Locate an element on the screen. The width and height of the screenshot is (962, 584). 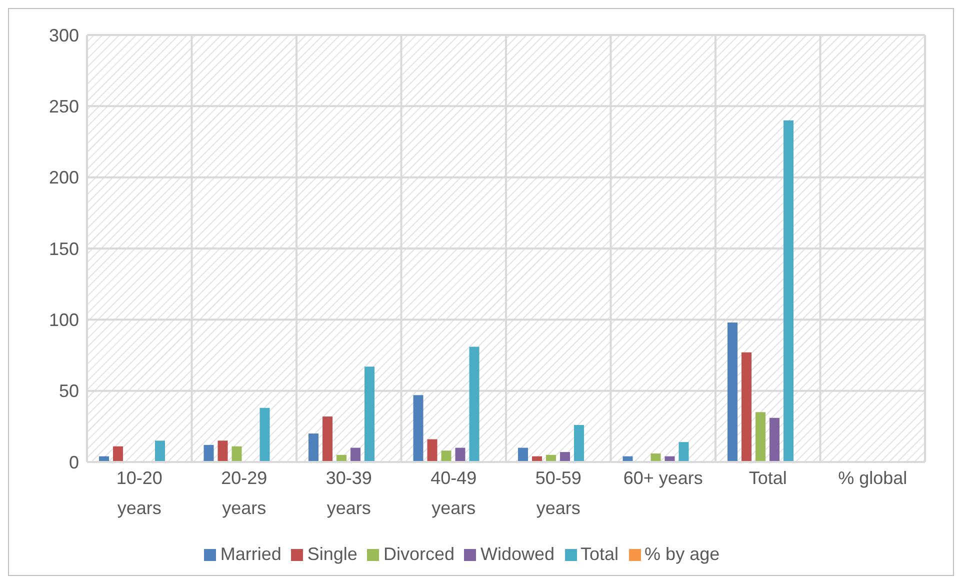
legend-label: Single is located at coordinates (332, 554).